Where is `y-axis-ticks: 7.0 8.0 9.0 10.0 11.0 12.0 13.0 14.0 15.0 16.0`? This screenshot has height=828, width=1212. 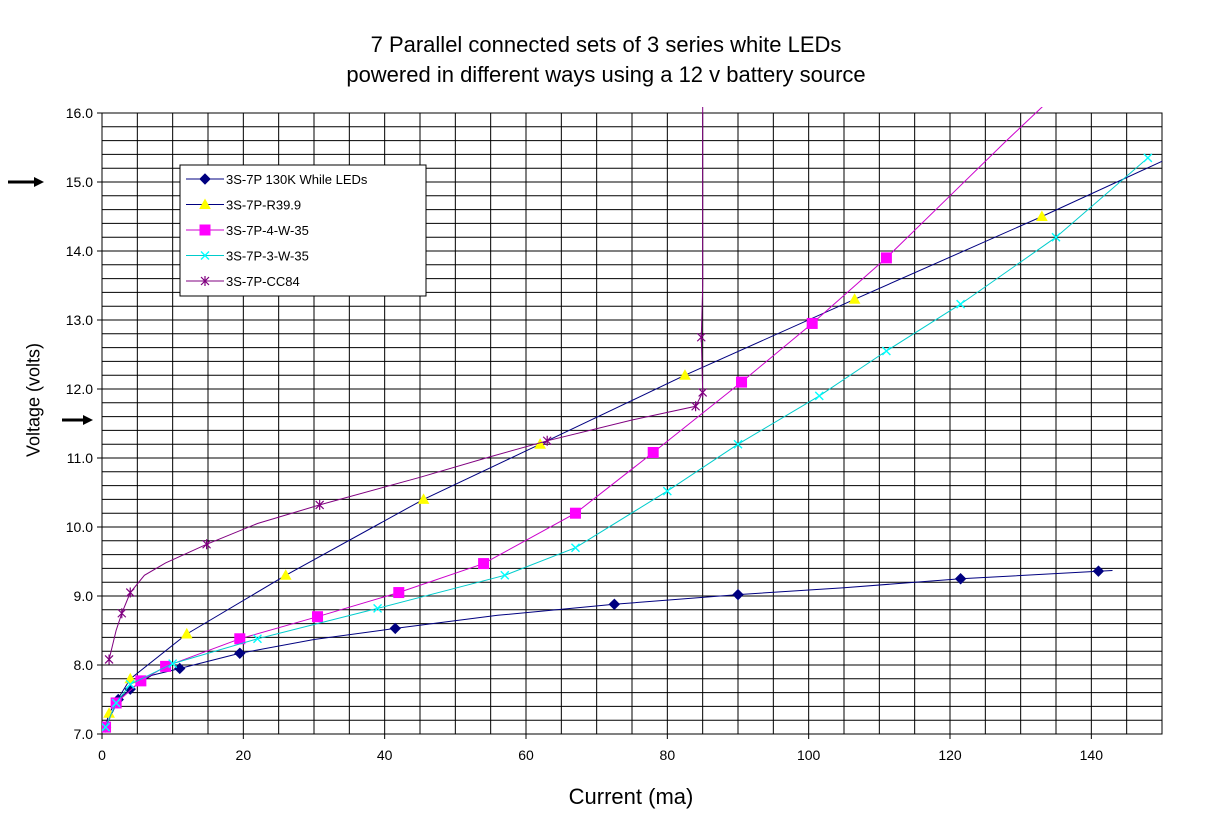 y-axis-ticks: 7.0 8.0 9.0 10.0 11.0 12.0 13.0 14.0 15.0 16.0 is located at coordinates (84, 423).